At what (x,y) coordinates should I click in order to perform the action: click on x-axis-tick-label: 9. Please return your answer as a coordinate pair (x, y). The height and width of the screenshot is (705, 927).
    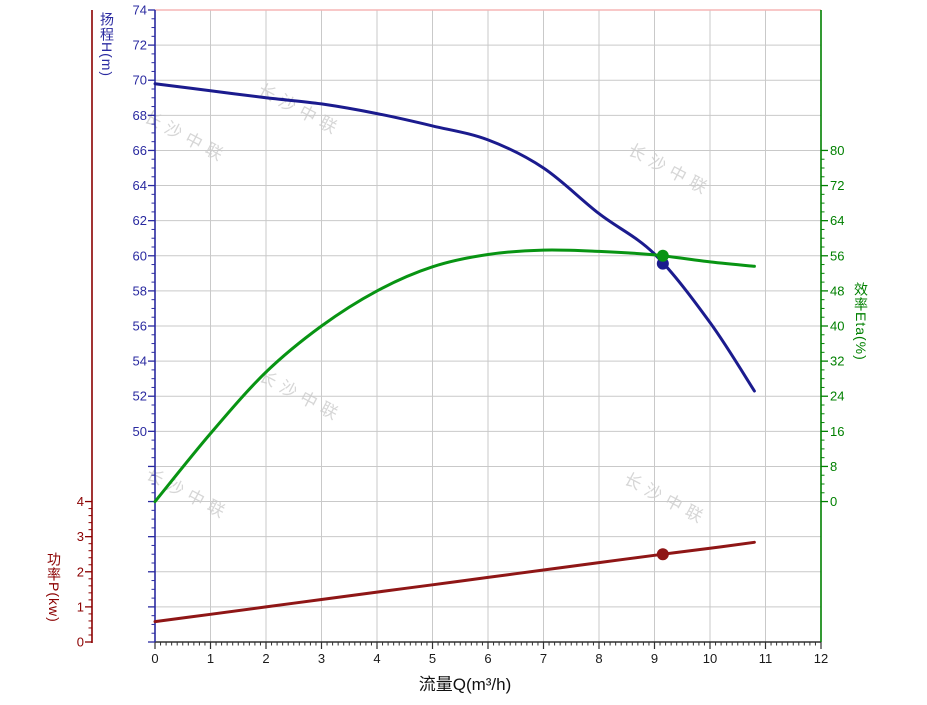
    Looking at the image, I should click on (654, 658).